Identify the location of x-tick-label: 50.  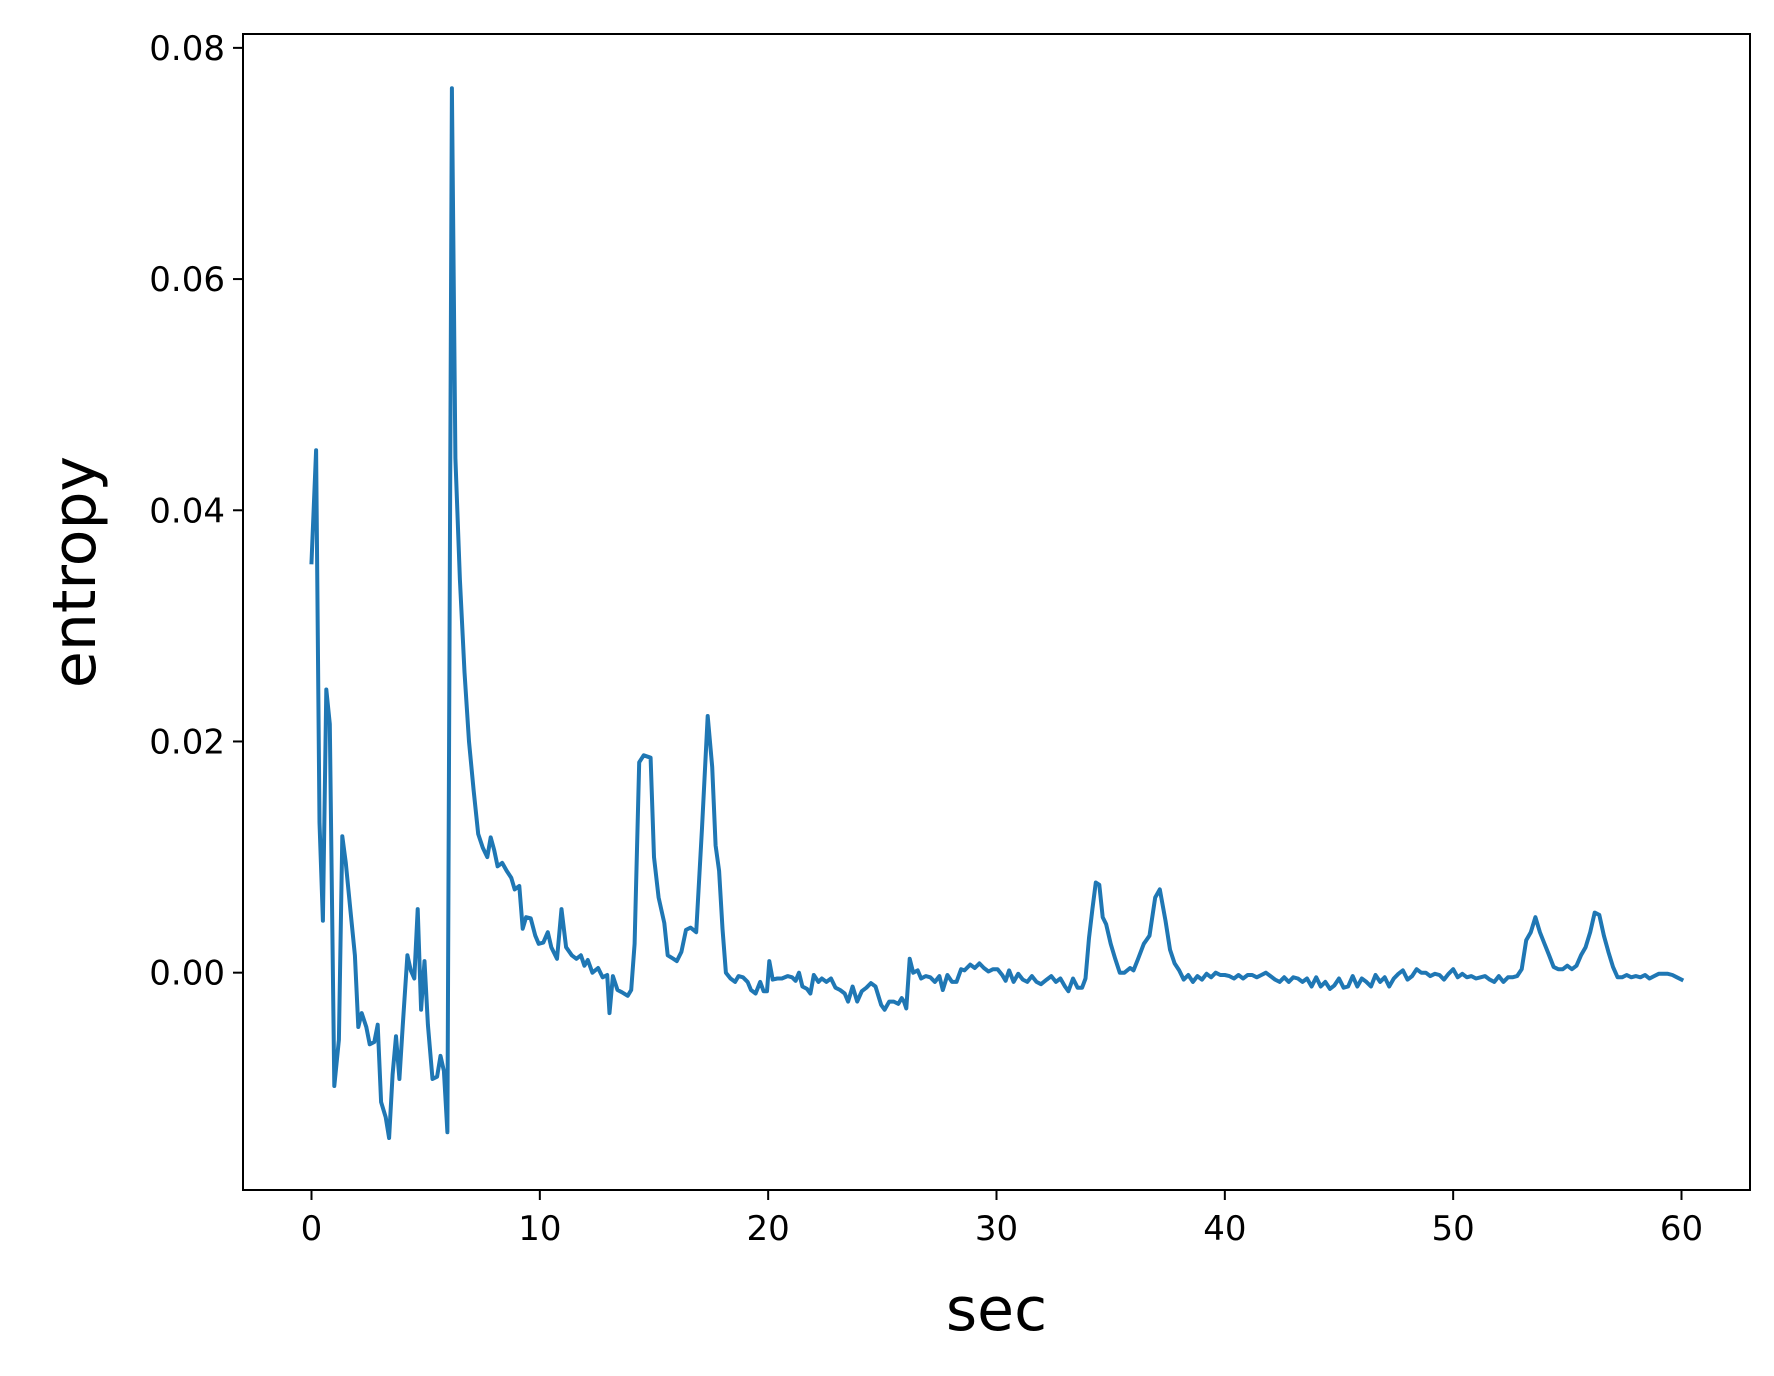
(1453, 1229).